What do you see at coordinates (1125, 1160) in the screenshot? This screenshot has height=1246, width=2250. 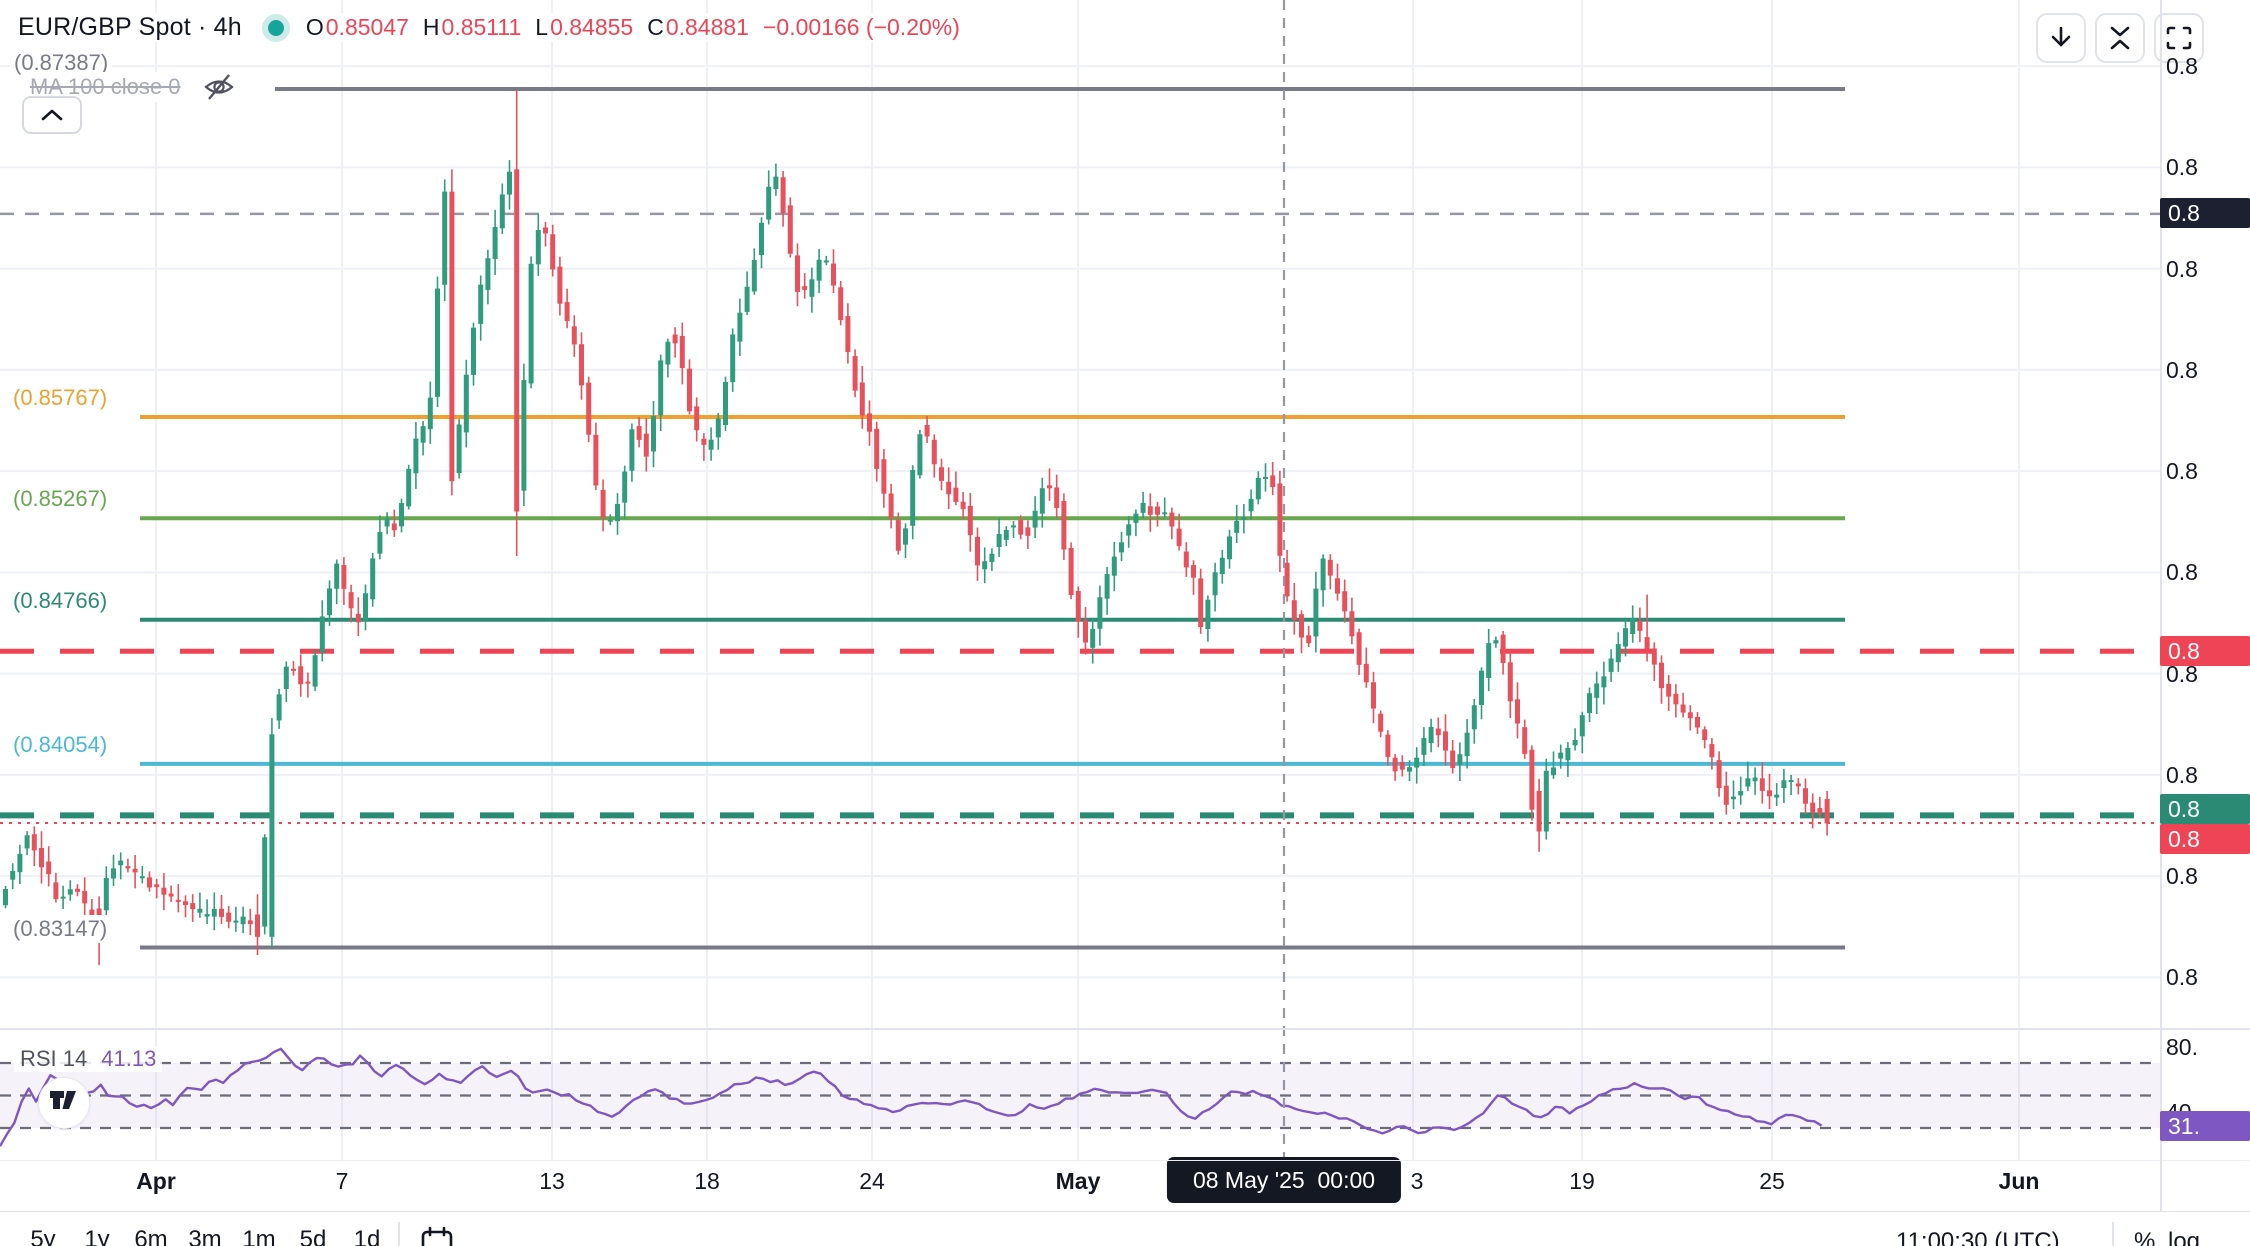 I see `time-axis-border` at bounding box center [1125, 1160].